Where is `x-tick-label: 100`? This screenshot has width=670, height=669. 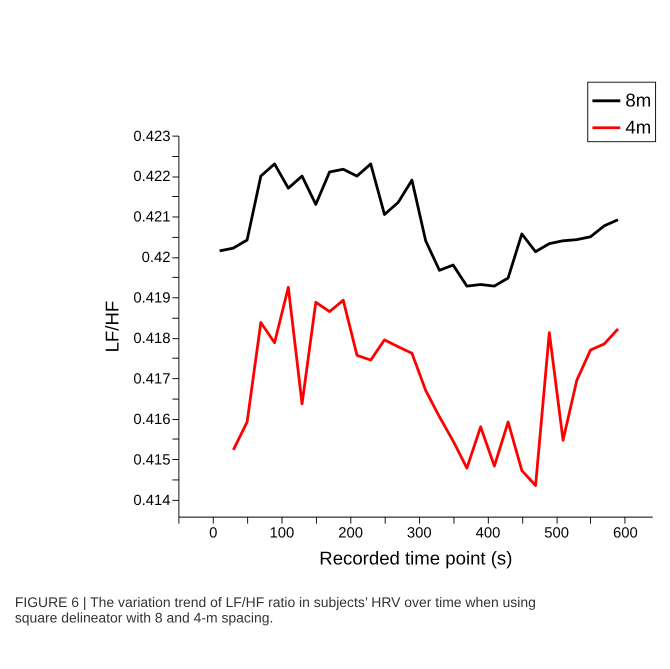
x-tick-label: 100 is located at coordinates (282, 534).